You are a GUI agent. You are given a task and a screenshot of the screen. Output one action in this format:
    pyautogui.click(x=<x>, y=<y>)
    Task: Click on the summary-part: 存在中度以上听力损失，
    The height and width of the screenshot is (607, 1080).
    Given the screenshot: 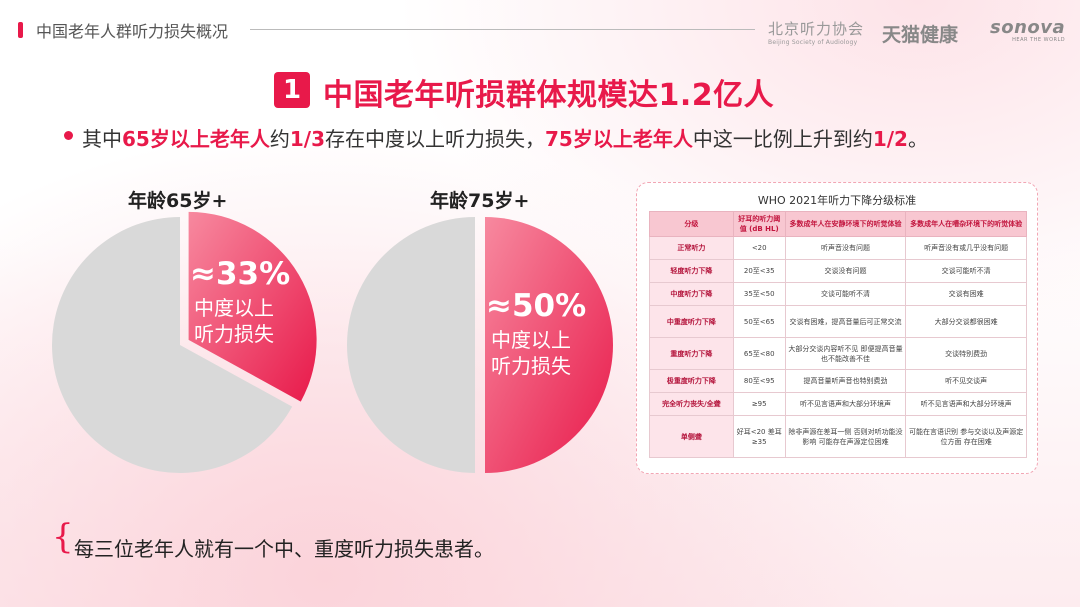 What is the action you would take?
    pyautogui.click(x=434, y=139)
    